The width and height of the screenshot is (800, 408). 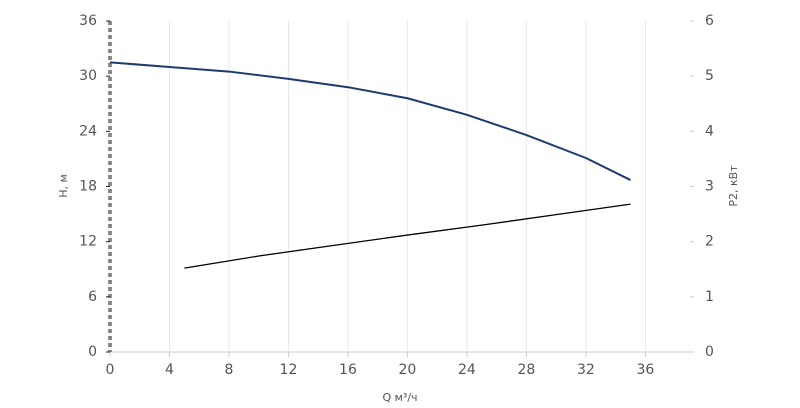 I want to click on y2-tick-label: 3, so click(x=709, y=187).